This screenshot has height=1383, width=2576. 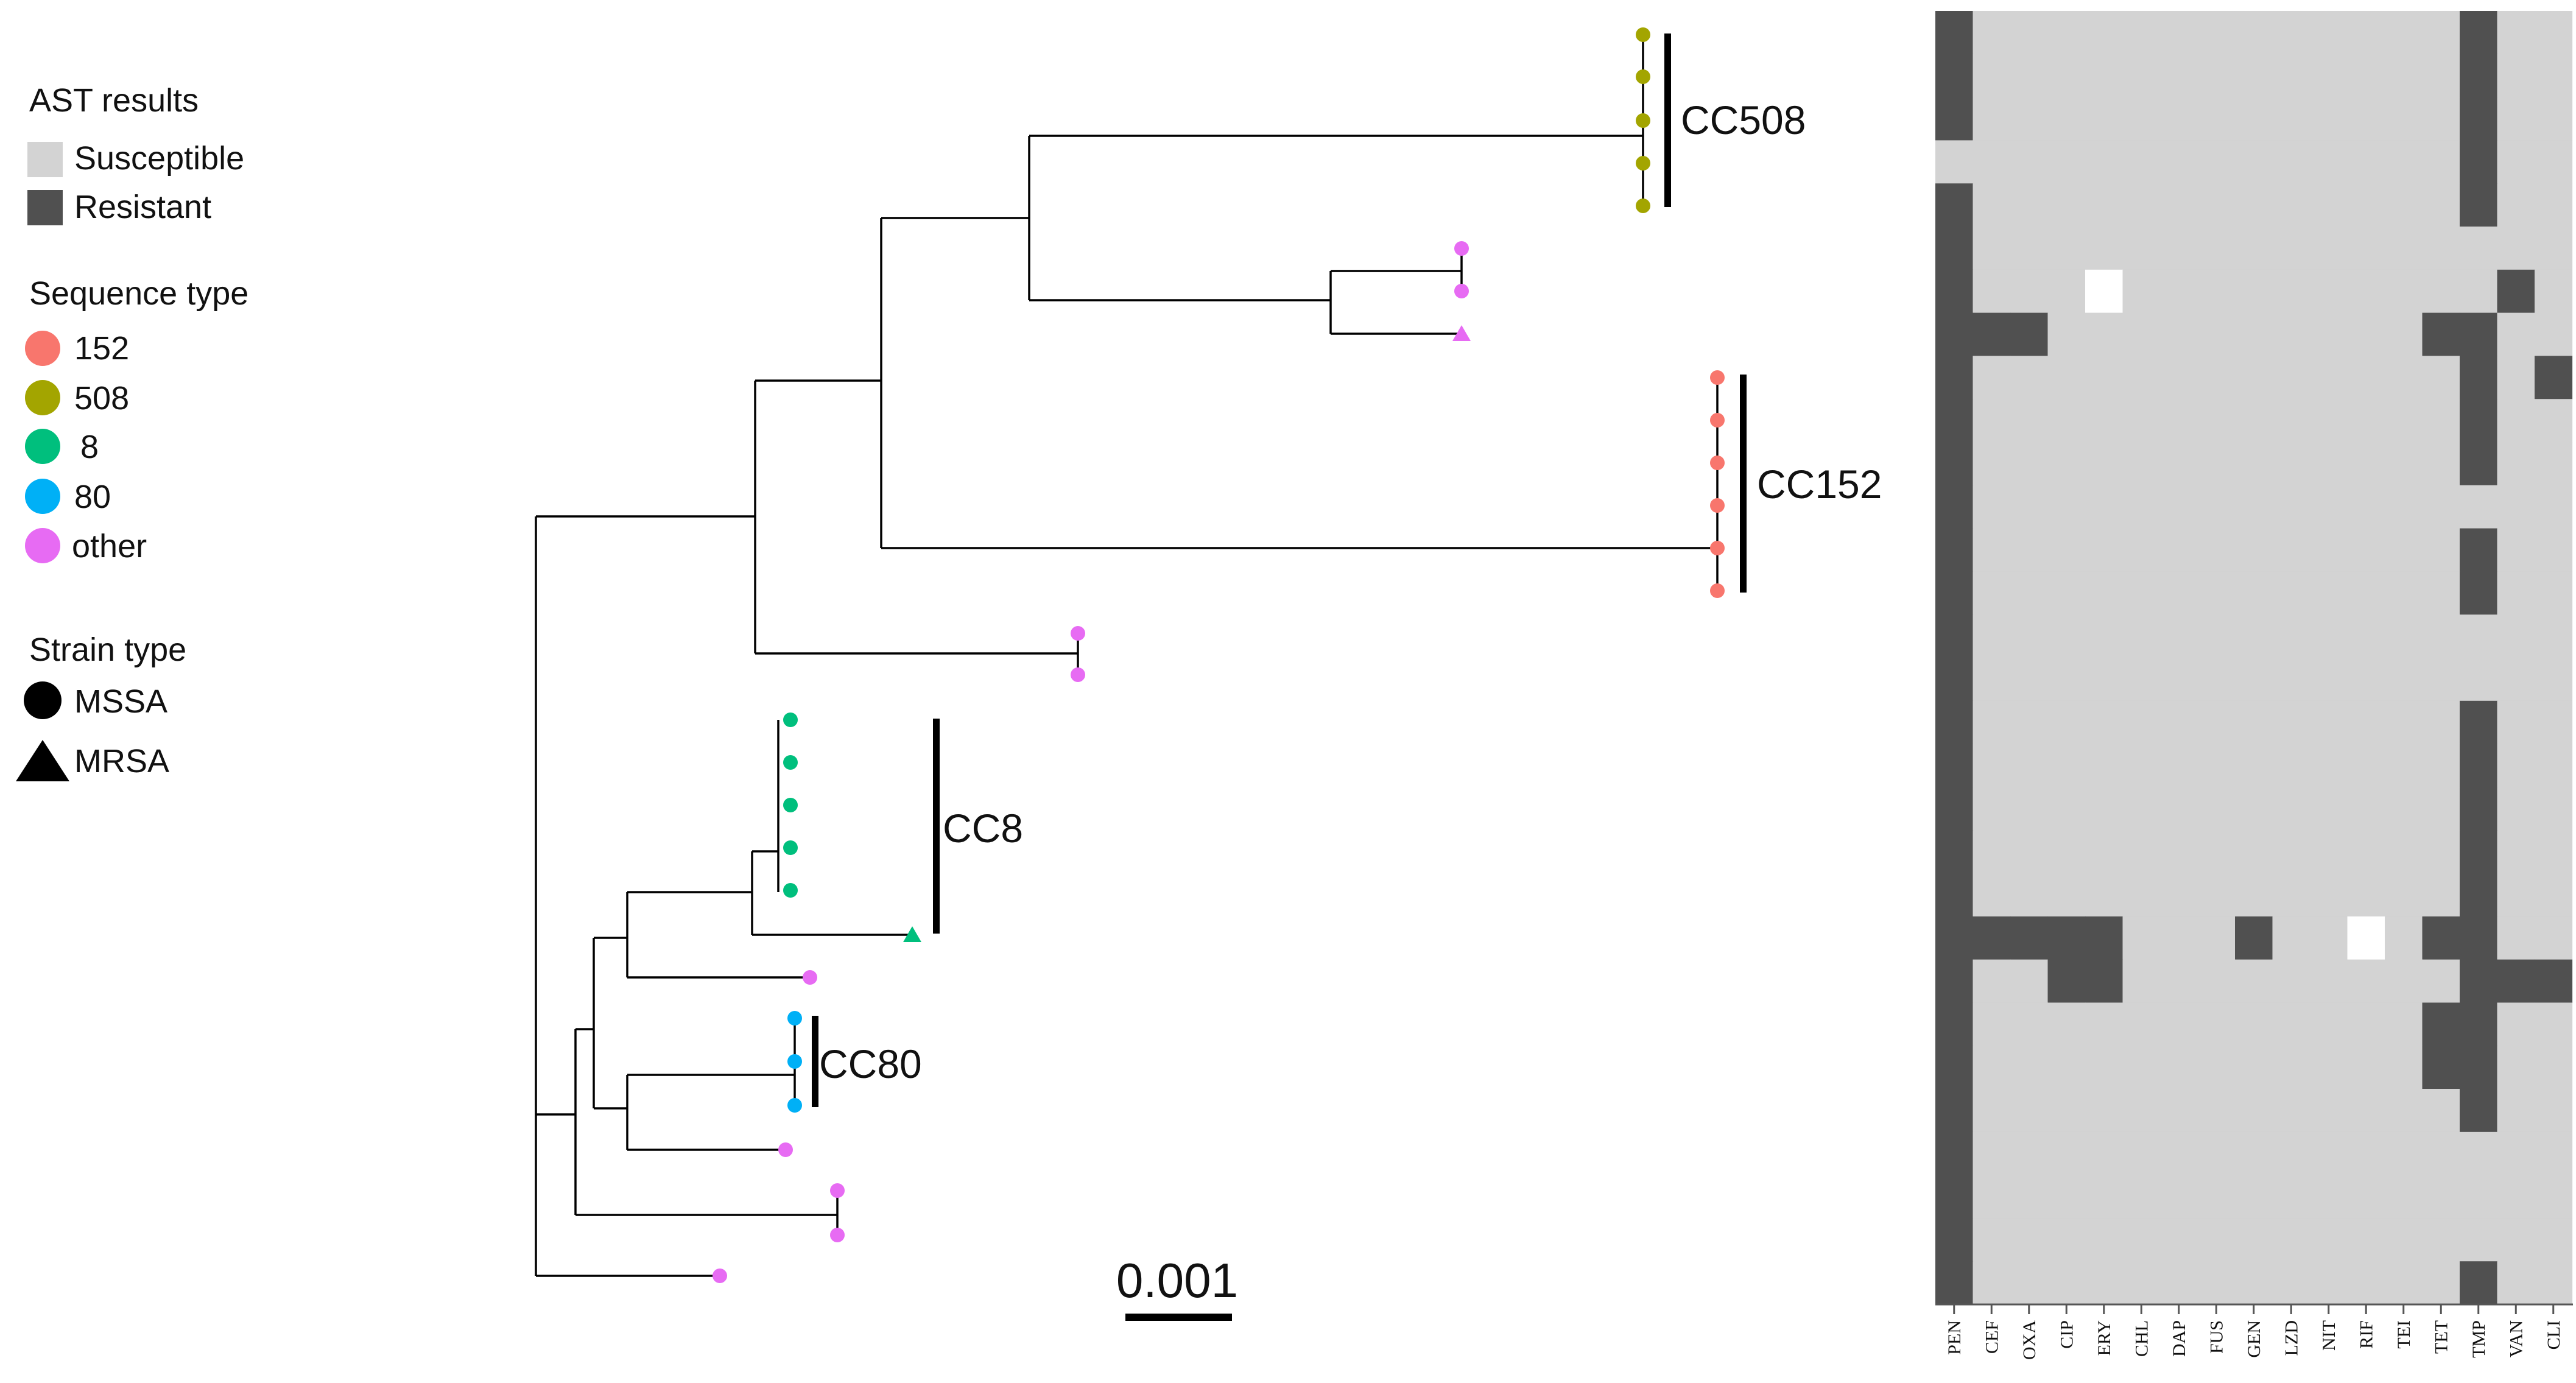 What do you see at coordinates (1954, 1337) in the screenshot?
I see `heatmap-column-label-pen: PEN` at bounding box center [1954, 1337].